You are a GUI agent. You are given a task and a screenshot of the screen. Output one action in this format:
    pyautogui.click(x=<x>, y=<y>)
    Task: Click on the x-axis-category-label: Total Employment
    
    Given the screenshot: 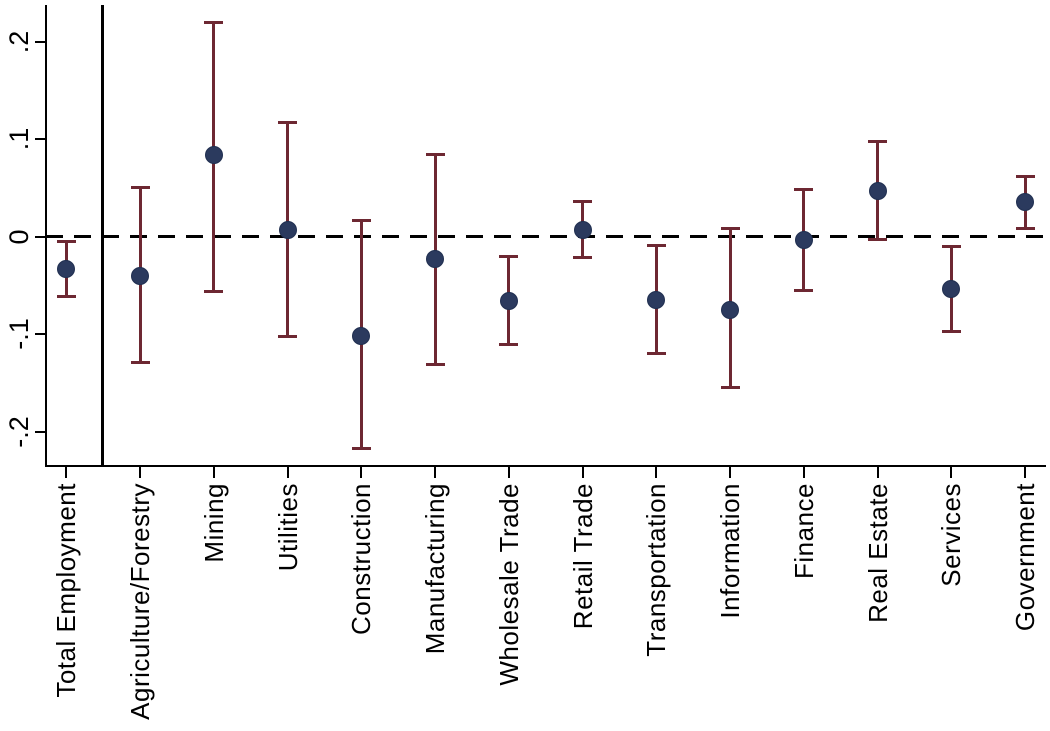 What is the action you would take?
    pyautogui.click(x=66, y=590)
    